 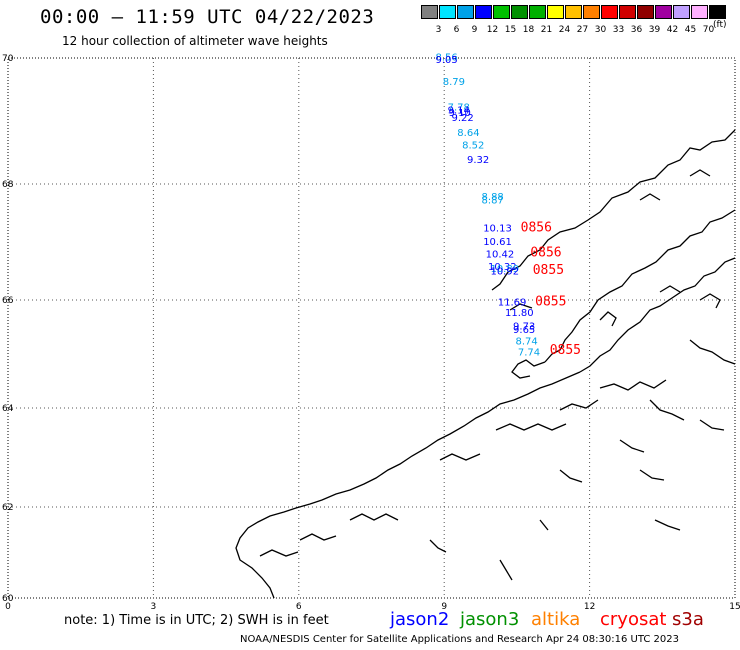 I want to click on satellite-name: cryosat, so click(x=633, y=619).